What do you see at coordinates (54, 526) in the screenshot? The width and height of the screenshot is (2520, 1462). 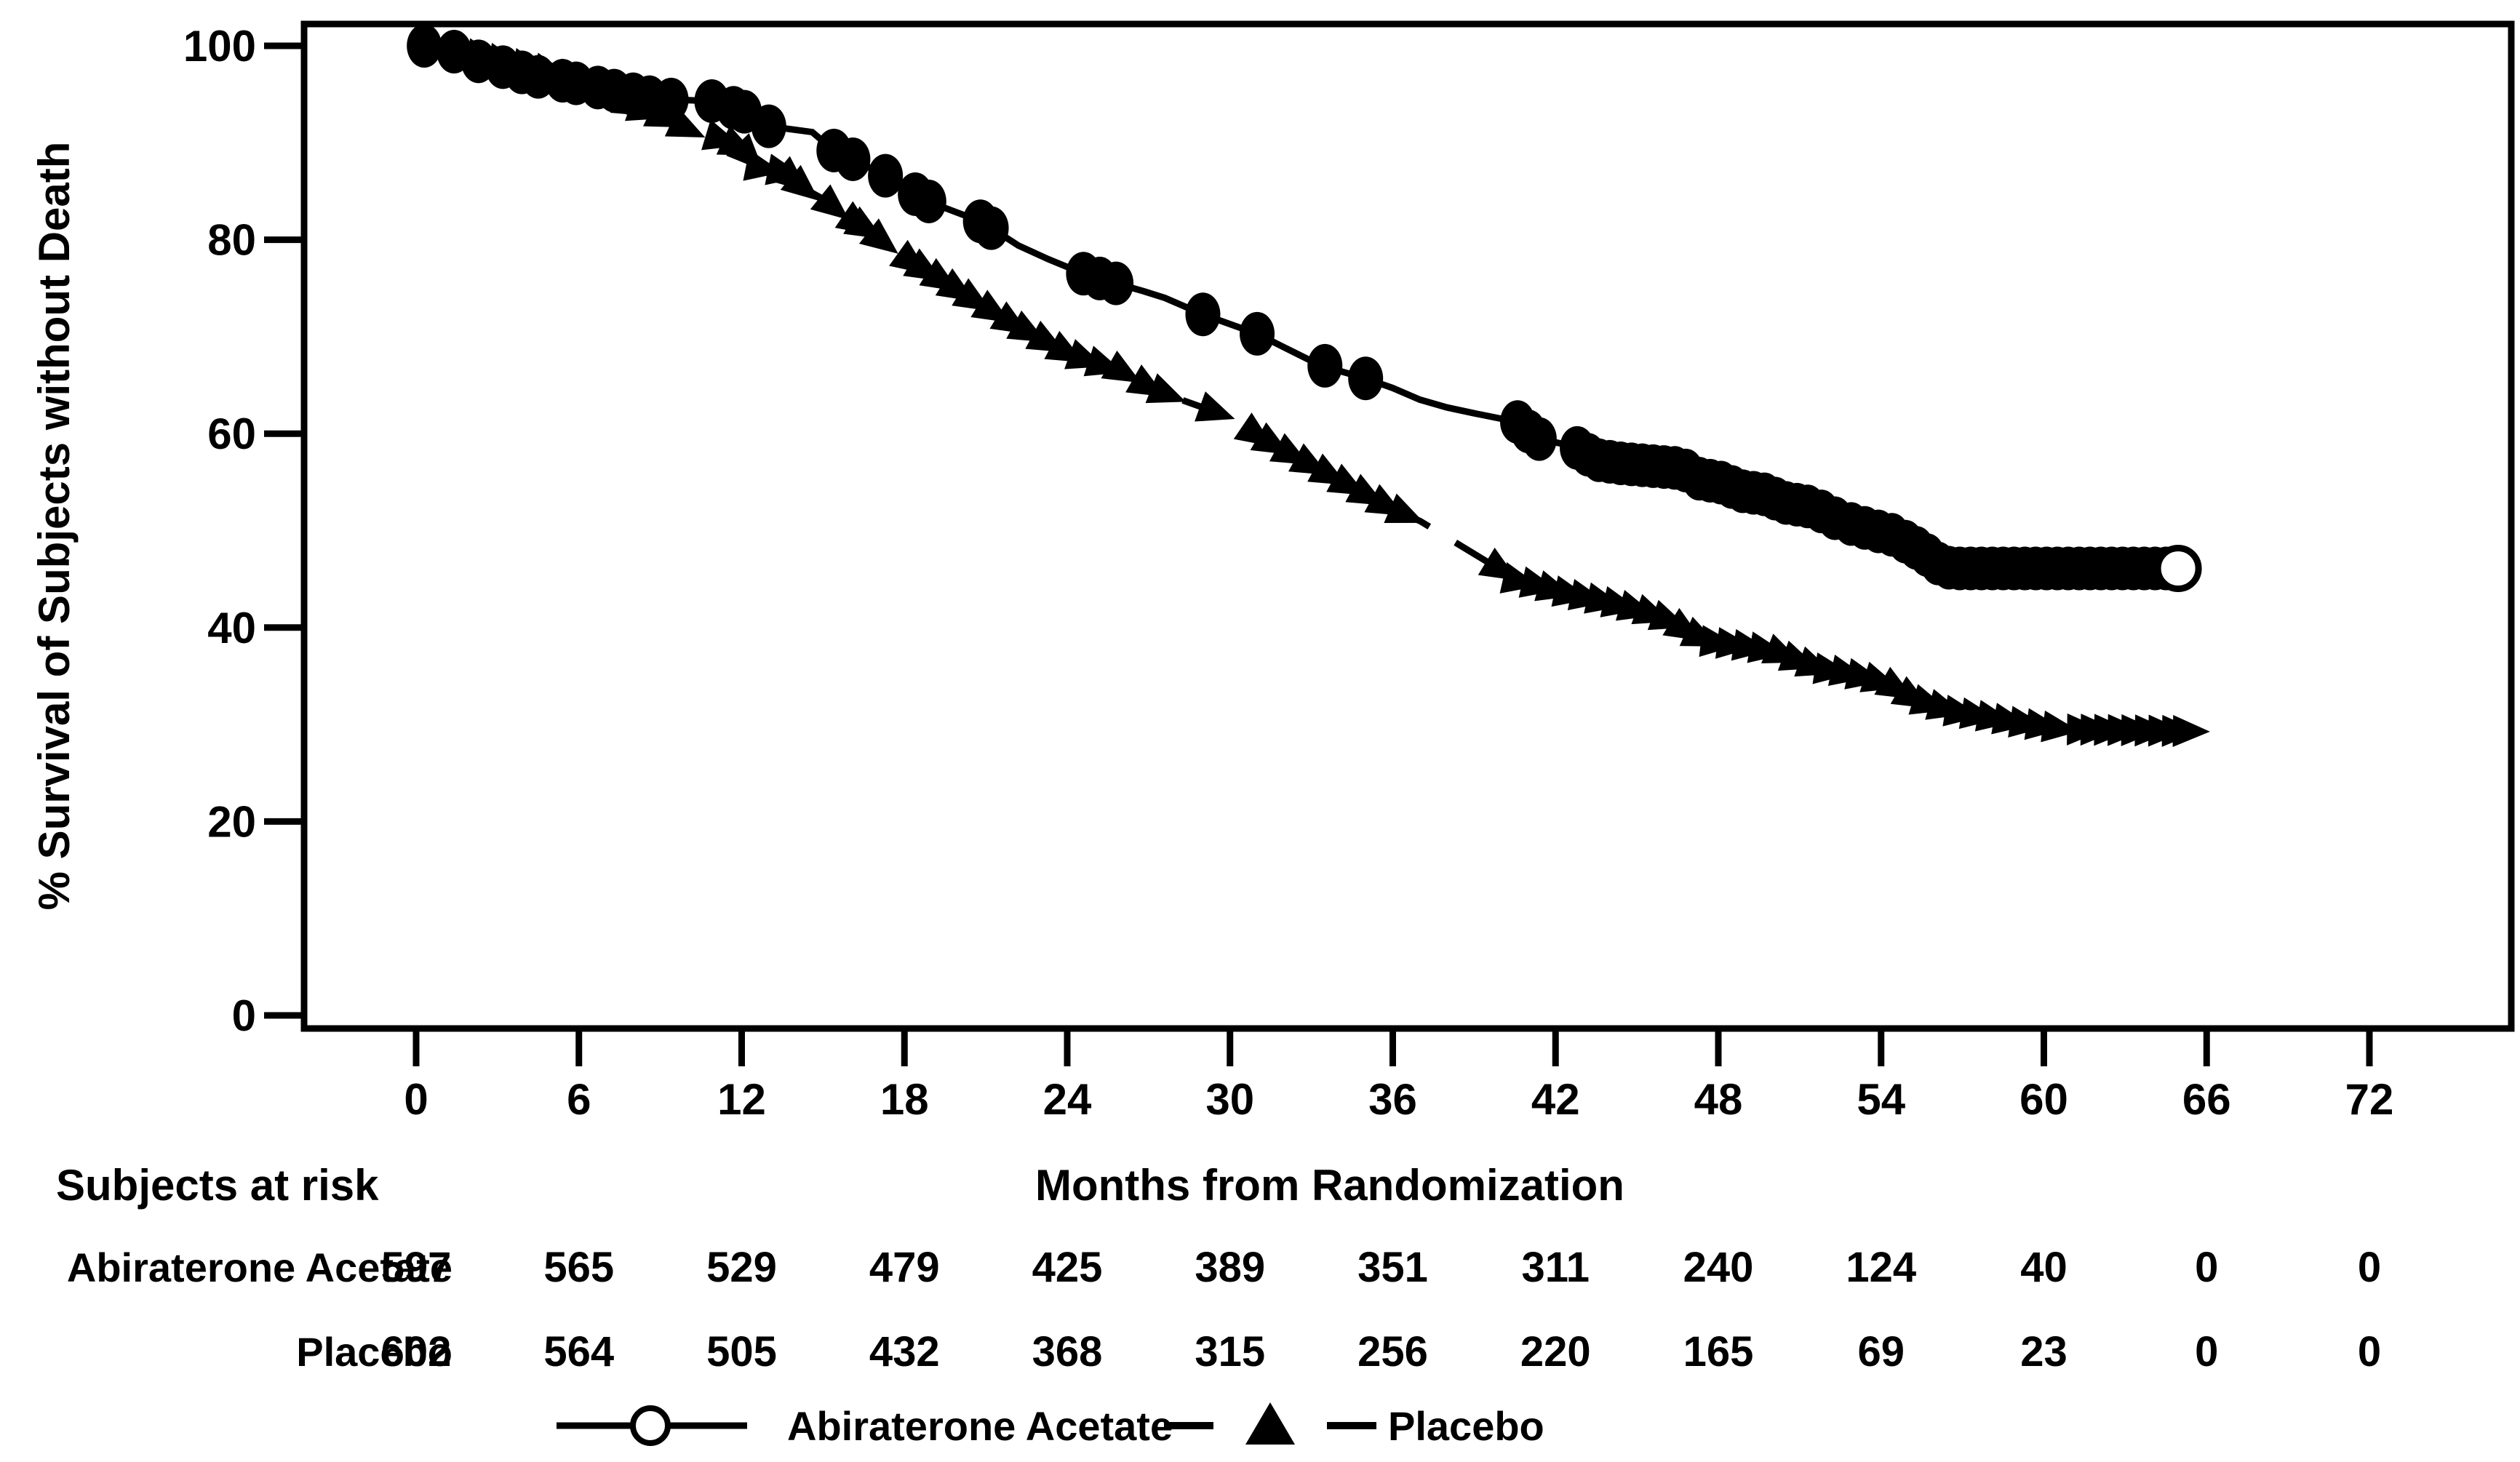 I see `y-axis-title: % Survival of Subjects without Death` at bounding box center [54, 526].